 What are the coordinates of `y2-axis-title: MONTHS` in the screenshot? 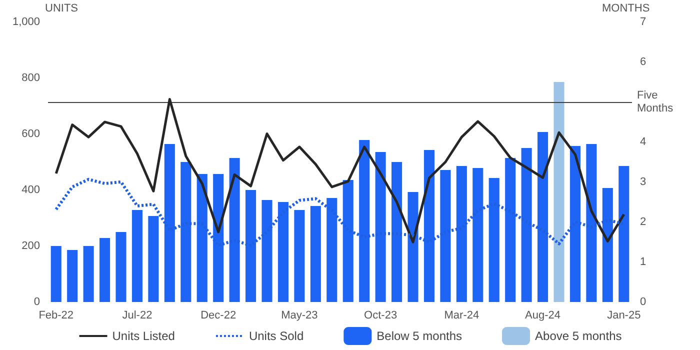 It's located at (626, 8).